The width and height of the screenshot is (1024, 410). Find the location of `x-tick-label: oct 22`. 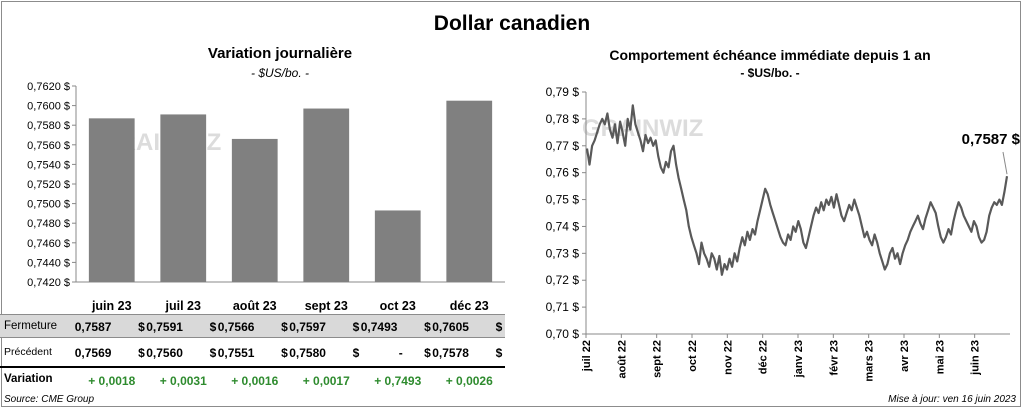

x-tick-label: oct 22 is located at coordinates (693, 356).